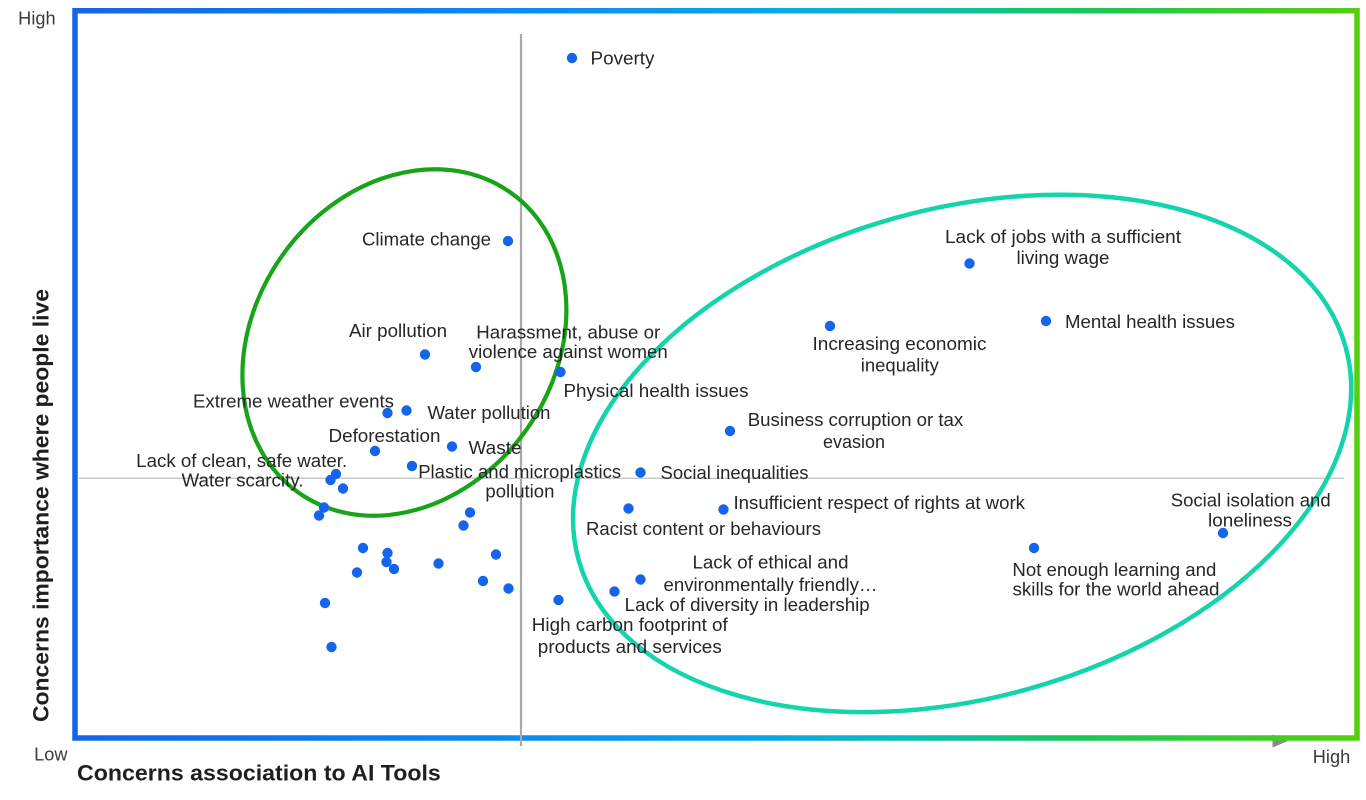 This screenshot has width=1366, height=800. I want to click on svg-text: Lack of clean, safe water., so click(241, 460).